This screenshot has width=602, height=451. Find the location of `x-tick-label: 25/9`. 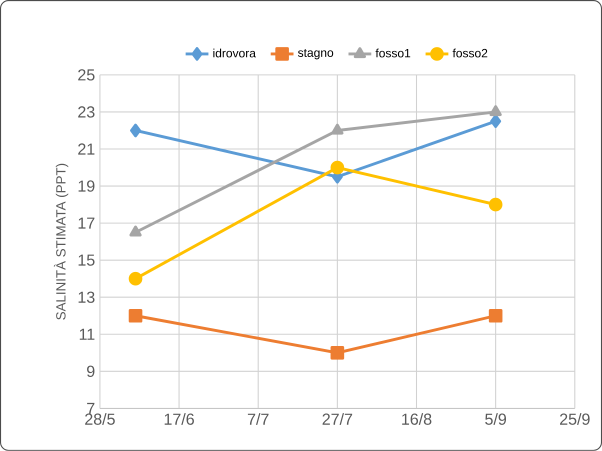

x-tick-label: 25/9 is located at coordinates (575, 419).